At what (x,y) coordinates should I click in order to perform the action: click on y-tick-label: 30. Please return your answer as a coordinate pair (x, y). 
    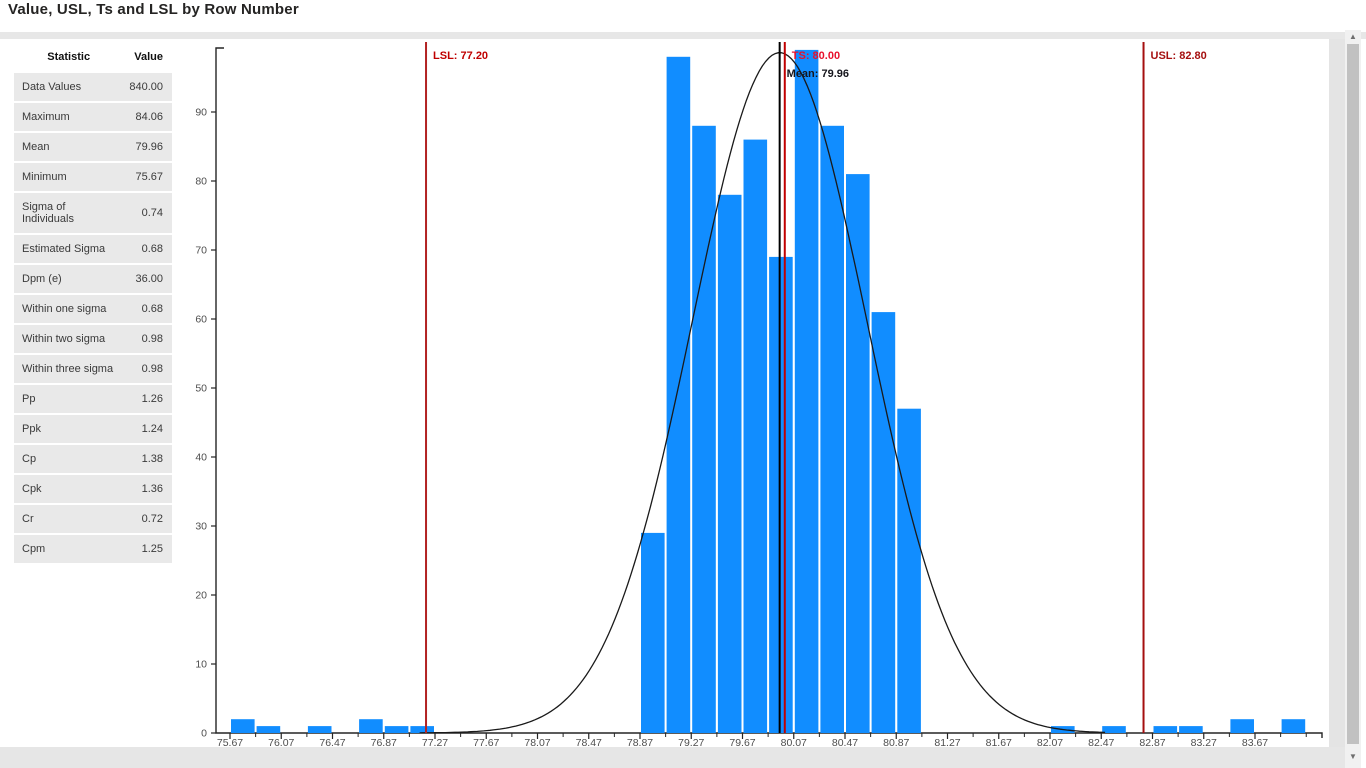
    Looking at the image, I should click on (201, 527).